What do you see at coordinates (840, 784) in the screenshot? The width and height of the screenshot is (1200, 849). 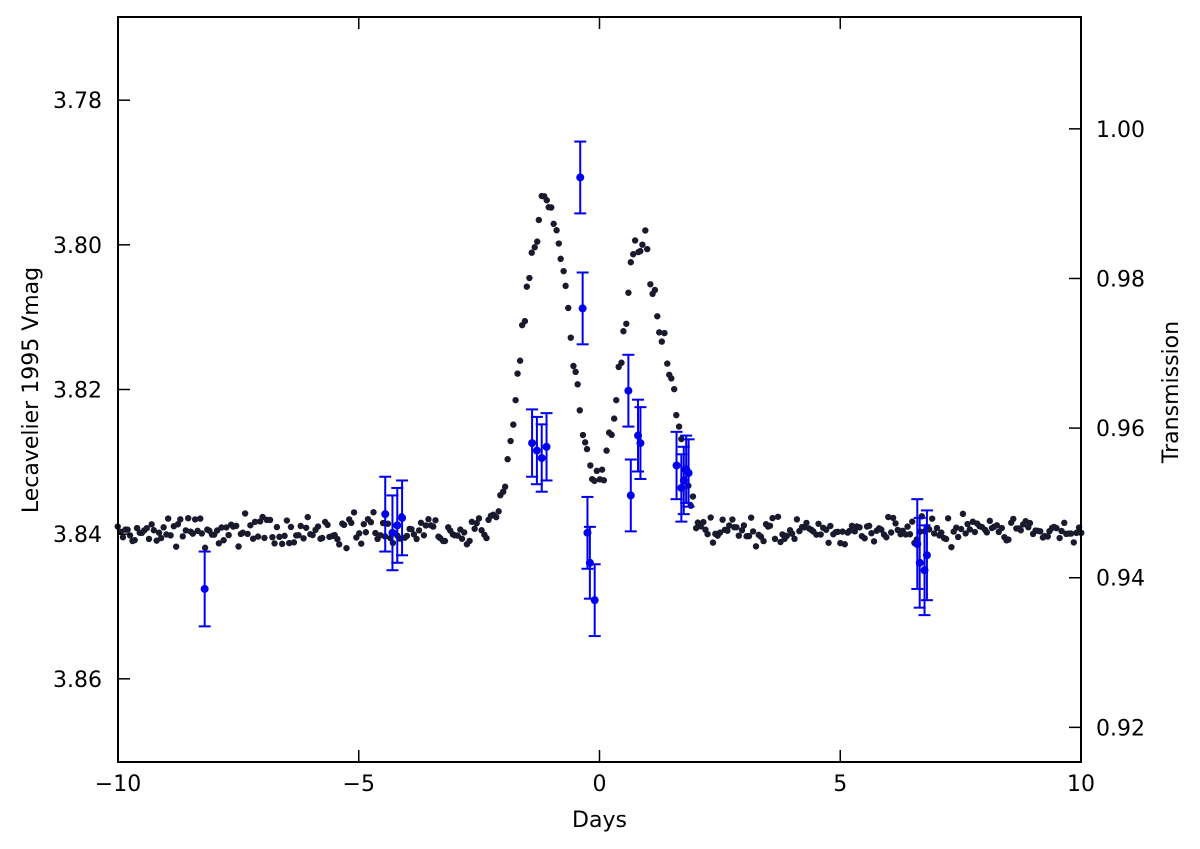 I see `x-tick-label: 5` at bounding box center [840, 784].